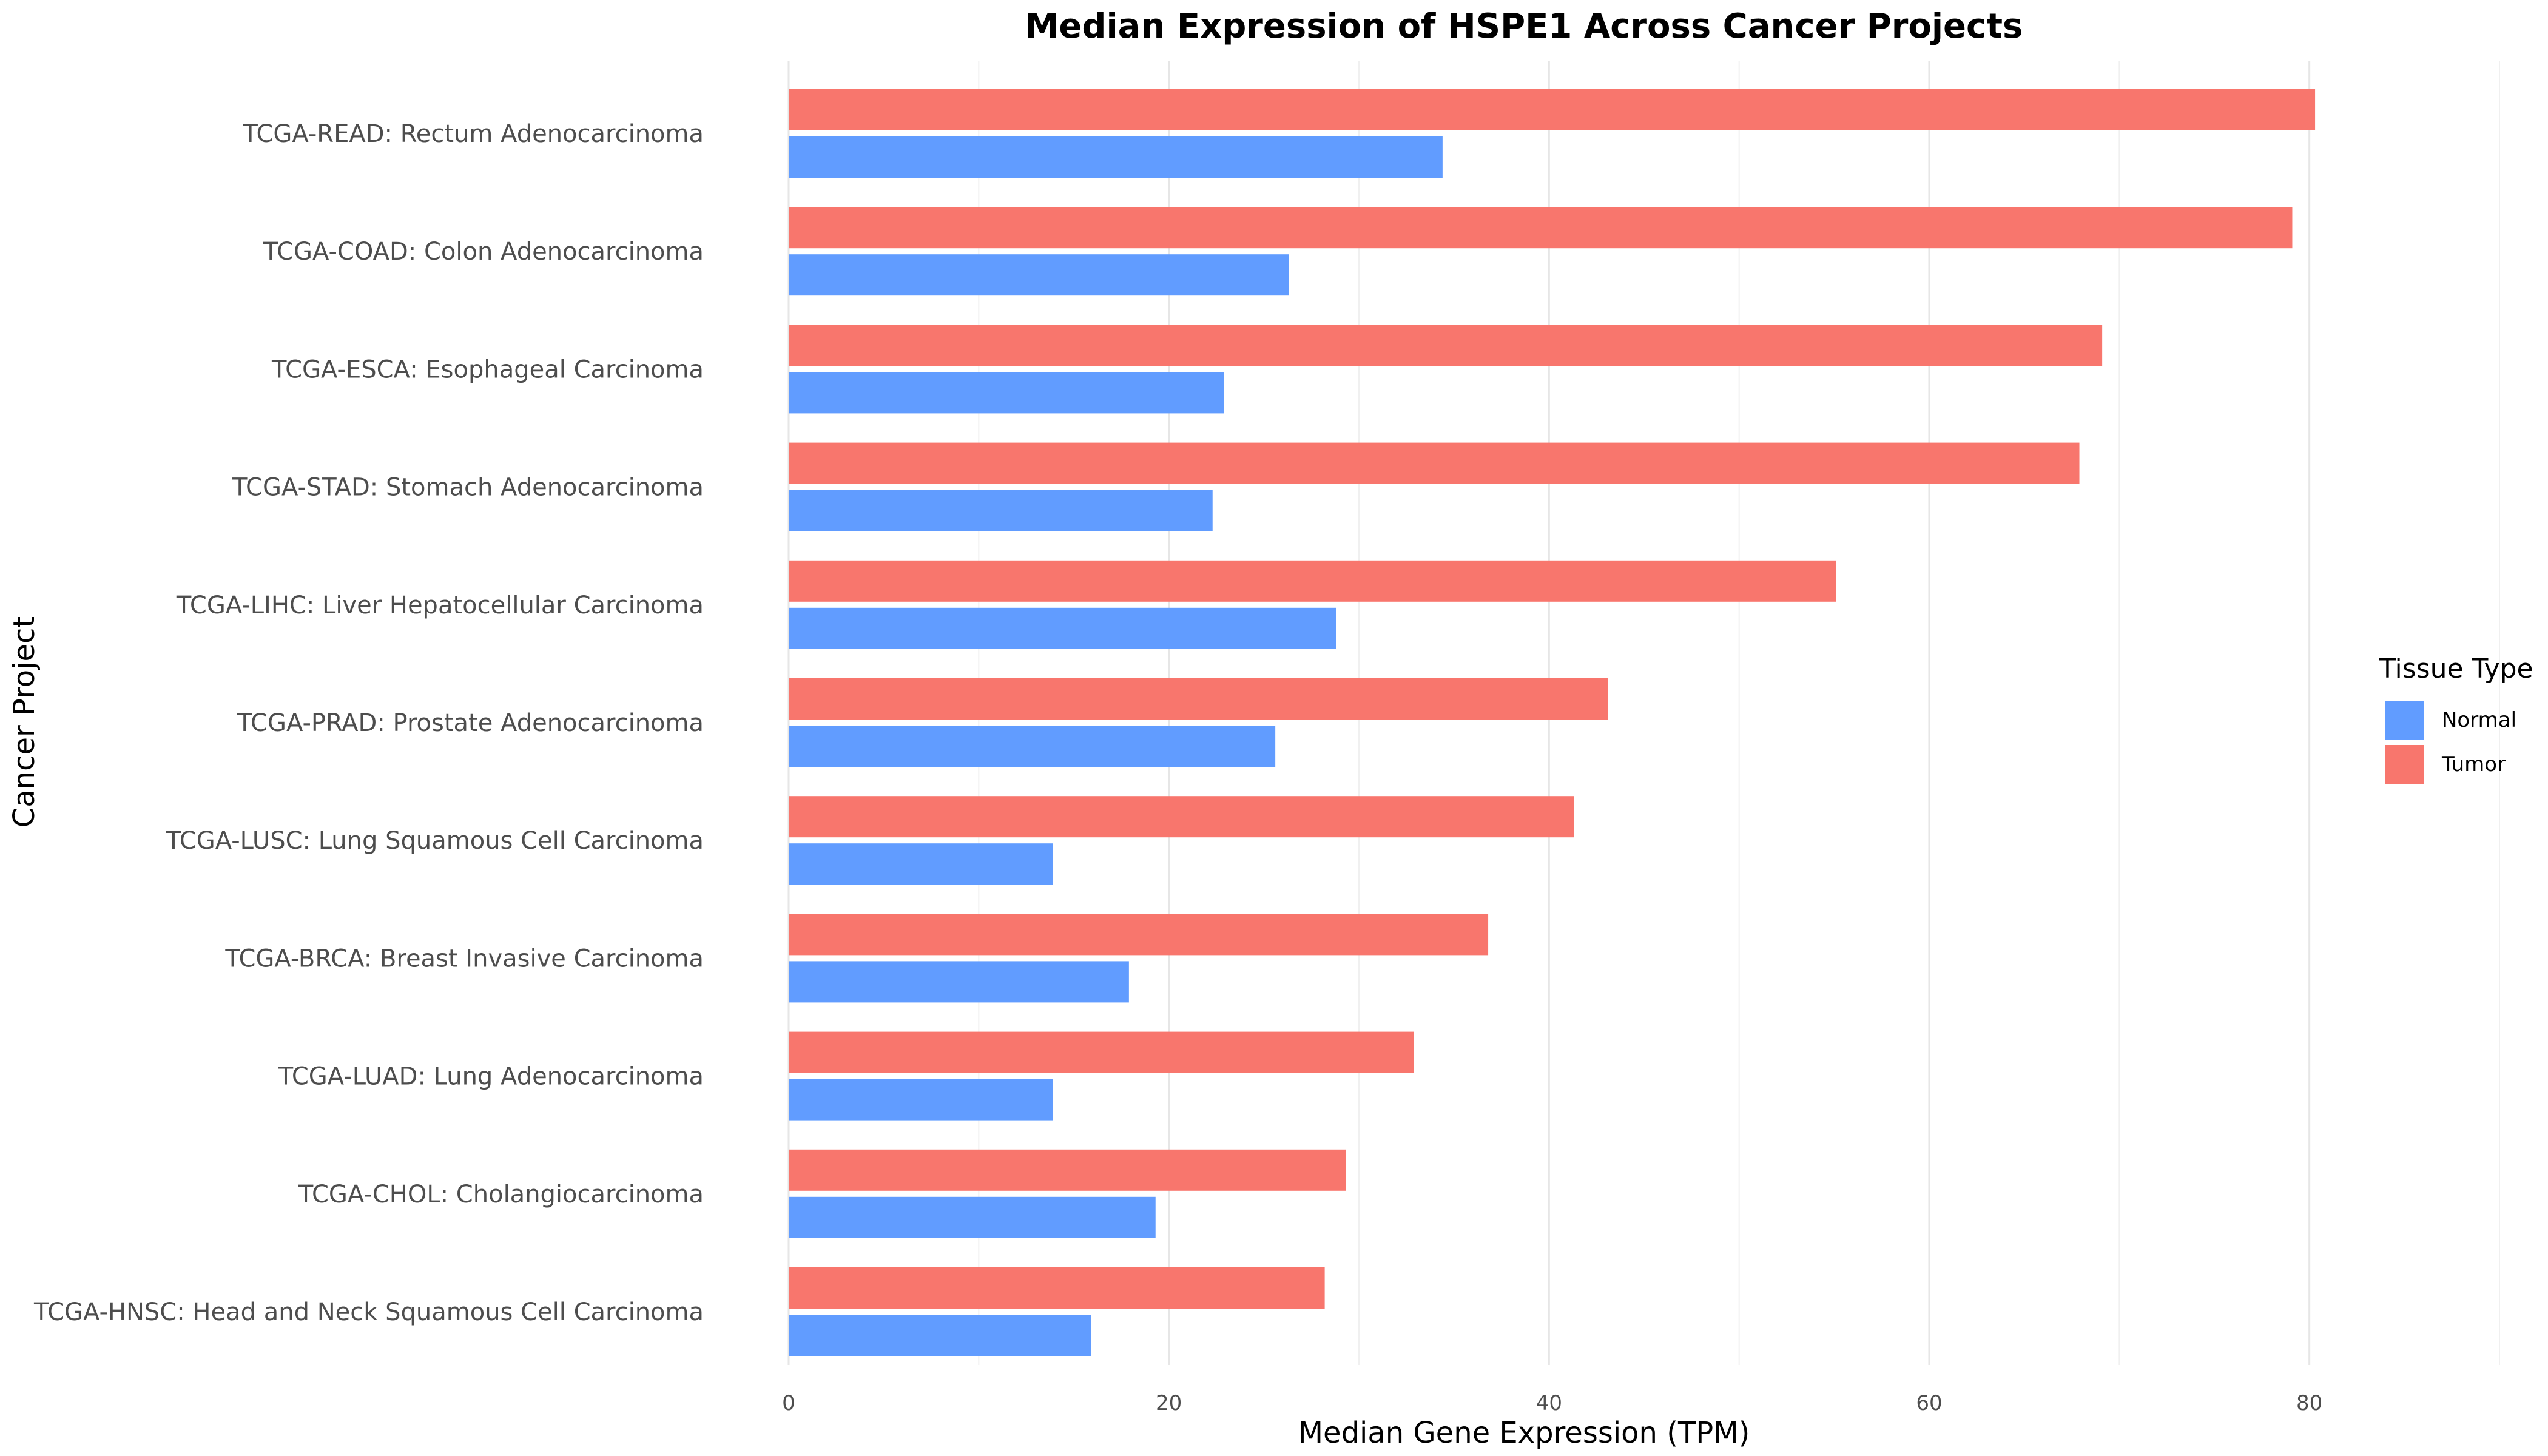 The width and height of the screenshot is (2548, 1456). Describe the element at coordinates (2404, 720) in the screenshot. I see `legend-swatch-normal` at that location.